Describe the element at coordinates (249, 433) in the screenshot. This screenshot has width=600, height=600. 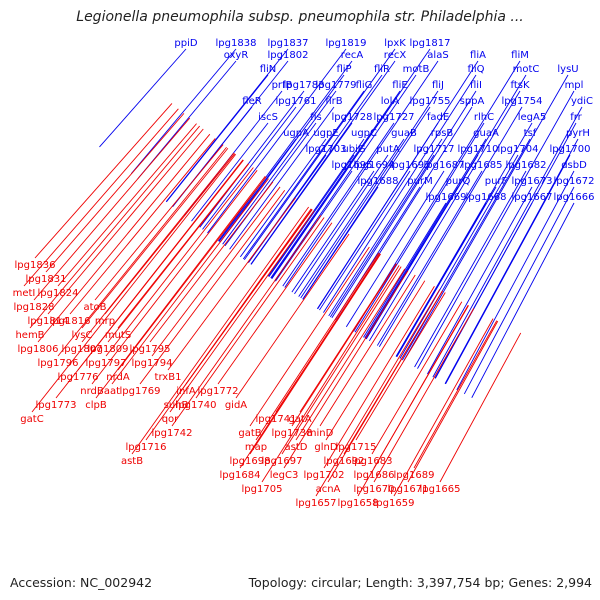
I see `reverse-gene-label: gatB` at that location.